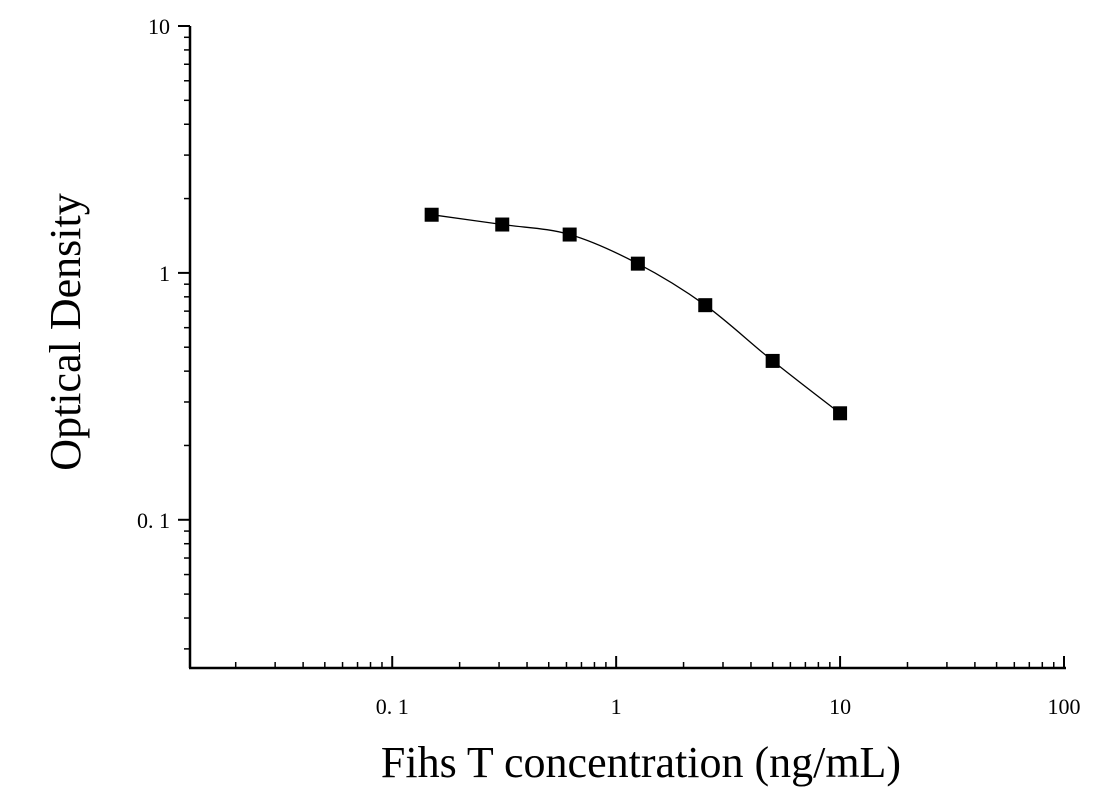 The width and height of the screenshot is (1116, 796). I want to click on y-tick-label: 1, so click(164, 273).